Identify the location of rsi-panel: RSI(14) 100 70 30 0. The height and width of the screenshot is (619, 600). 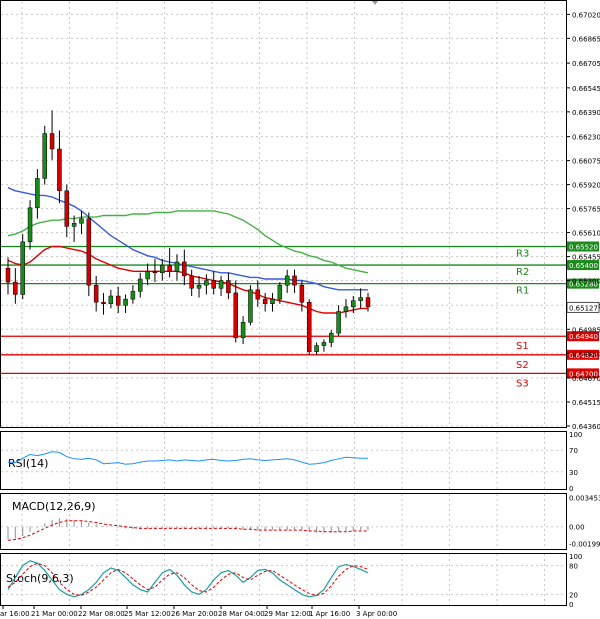
(291, 462).